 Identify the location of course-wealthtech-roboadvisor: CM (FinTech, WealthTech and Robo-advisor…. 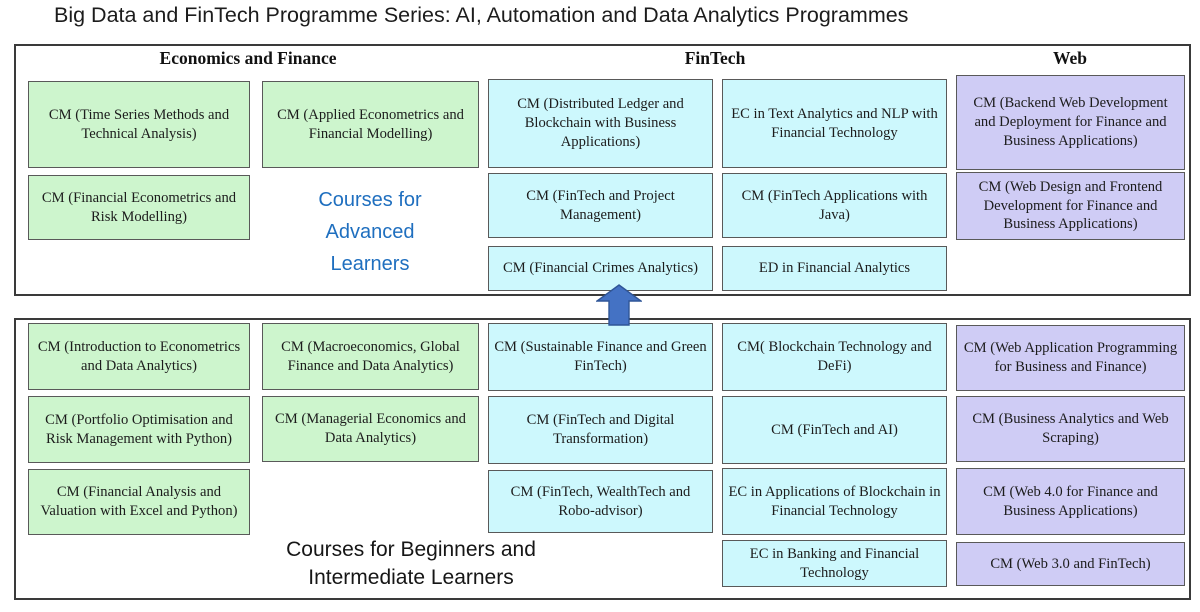
(600, 501).